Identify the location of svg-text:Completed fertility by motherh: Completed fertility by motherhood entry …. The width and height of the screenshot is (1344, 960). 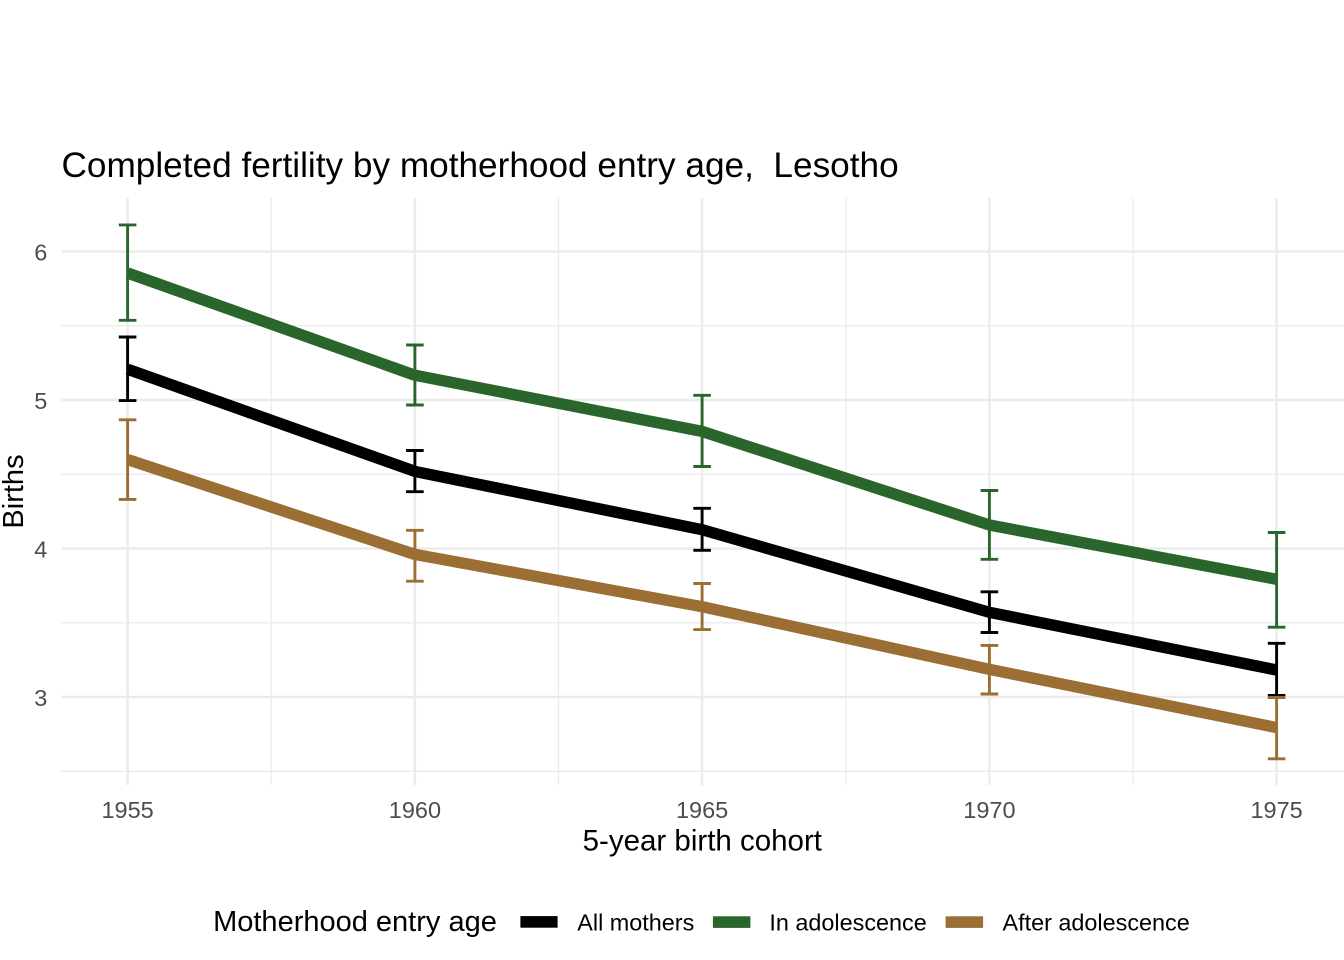
(480, 165).